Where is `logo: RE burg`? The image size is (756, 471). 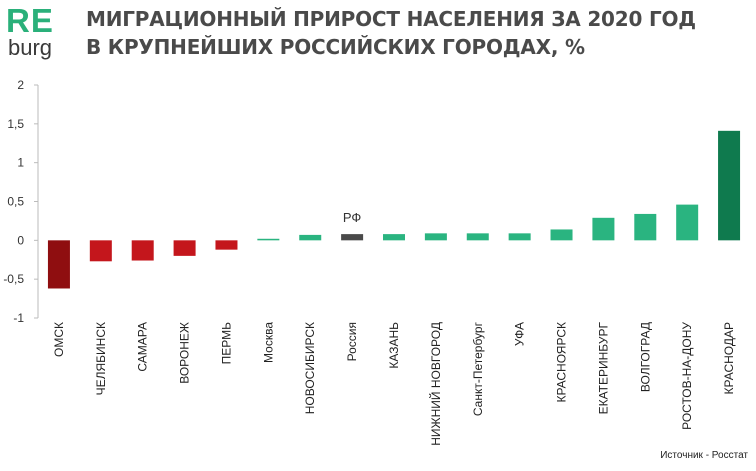 logo: RE burg is located at coordinates (36, 32).